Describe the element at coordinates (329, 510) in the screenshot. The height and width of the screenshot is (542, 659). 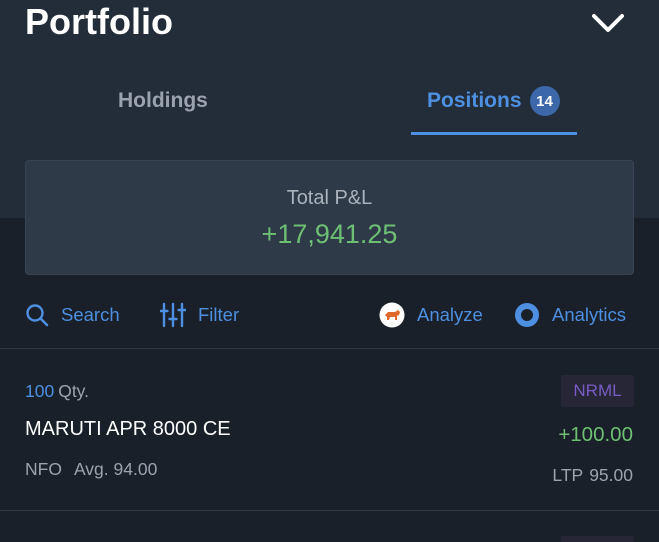
I see `row-divider` at that location.